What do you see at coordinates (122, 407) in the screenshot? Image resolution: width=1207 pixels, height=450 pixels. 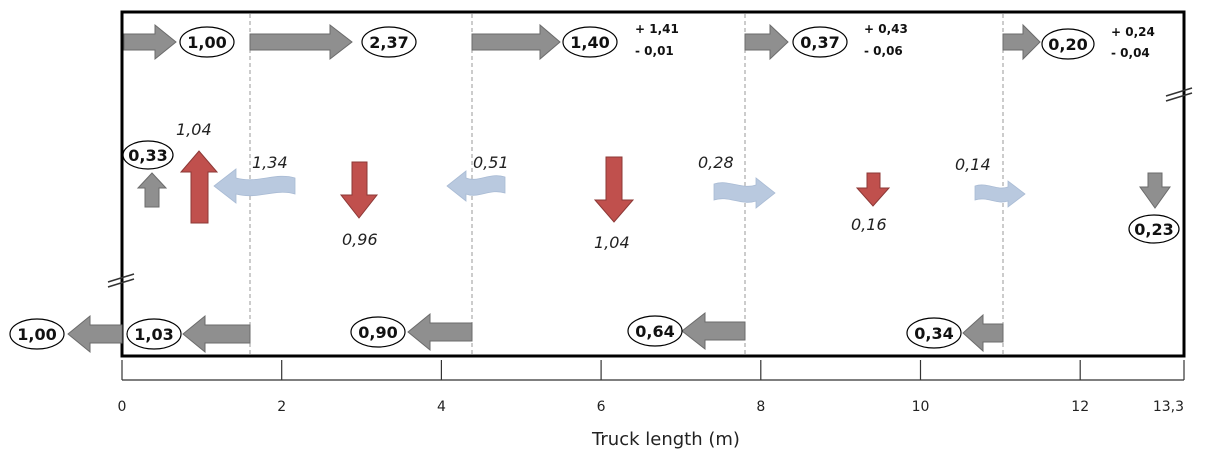 I see `axis-tick-label-0: 0` at bounding box center [122, 407].